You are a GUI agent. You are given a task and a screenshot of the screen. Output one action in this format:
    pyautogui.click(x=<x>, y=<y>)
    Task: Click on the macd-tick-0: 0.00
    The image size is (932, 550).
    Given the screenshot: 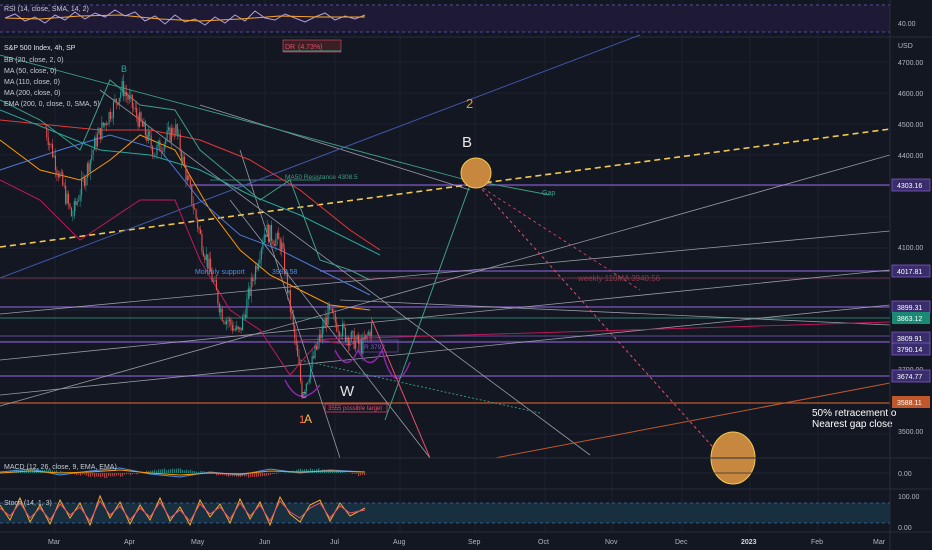 What is the action you would take?
    pyautogui.click(x=905, y=474)
    